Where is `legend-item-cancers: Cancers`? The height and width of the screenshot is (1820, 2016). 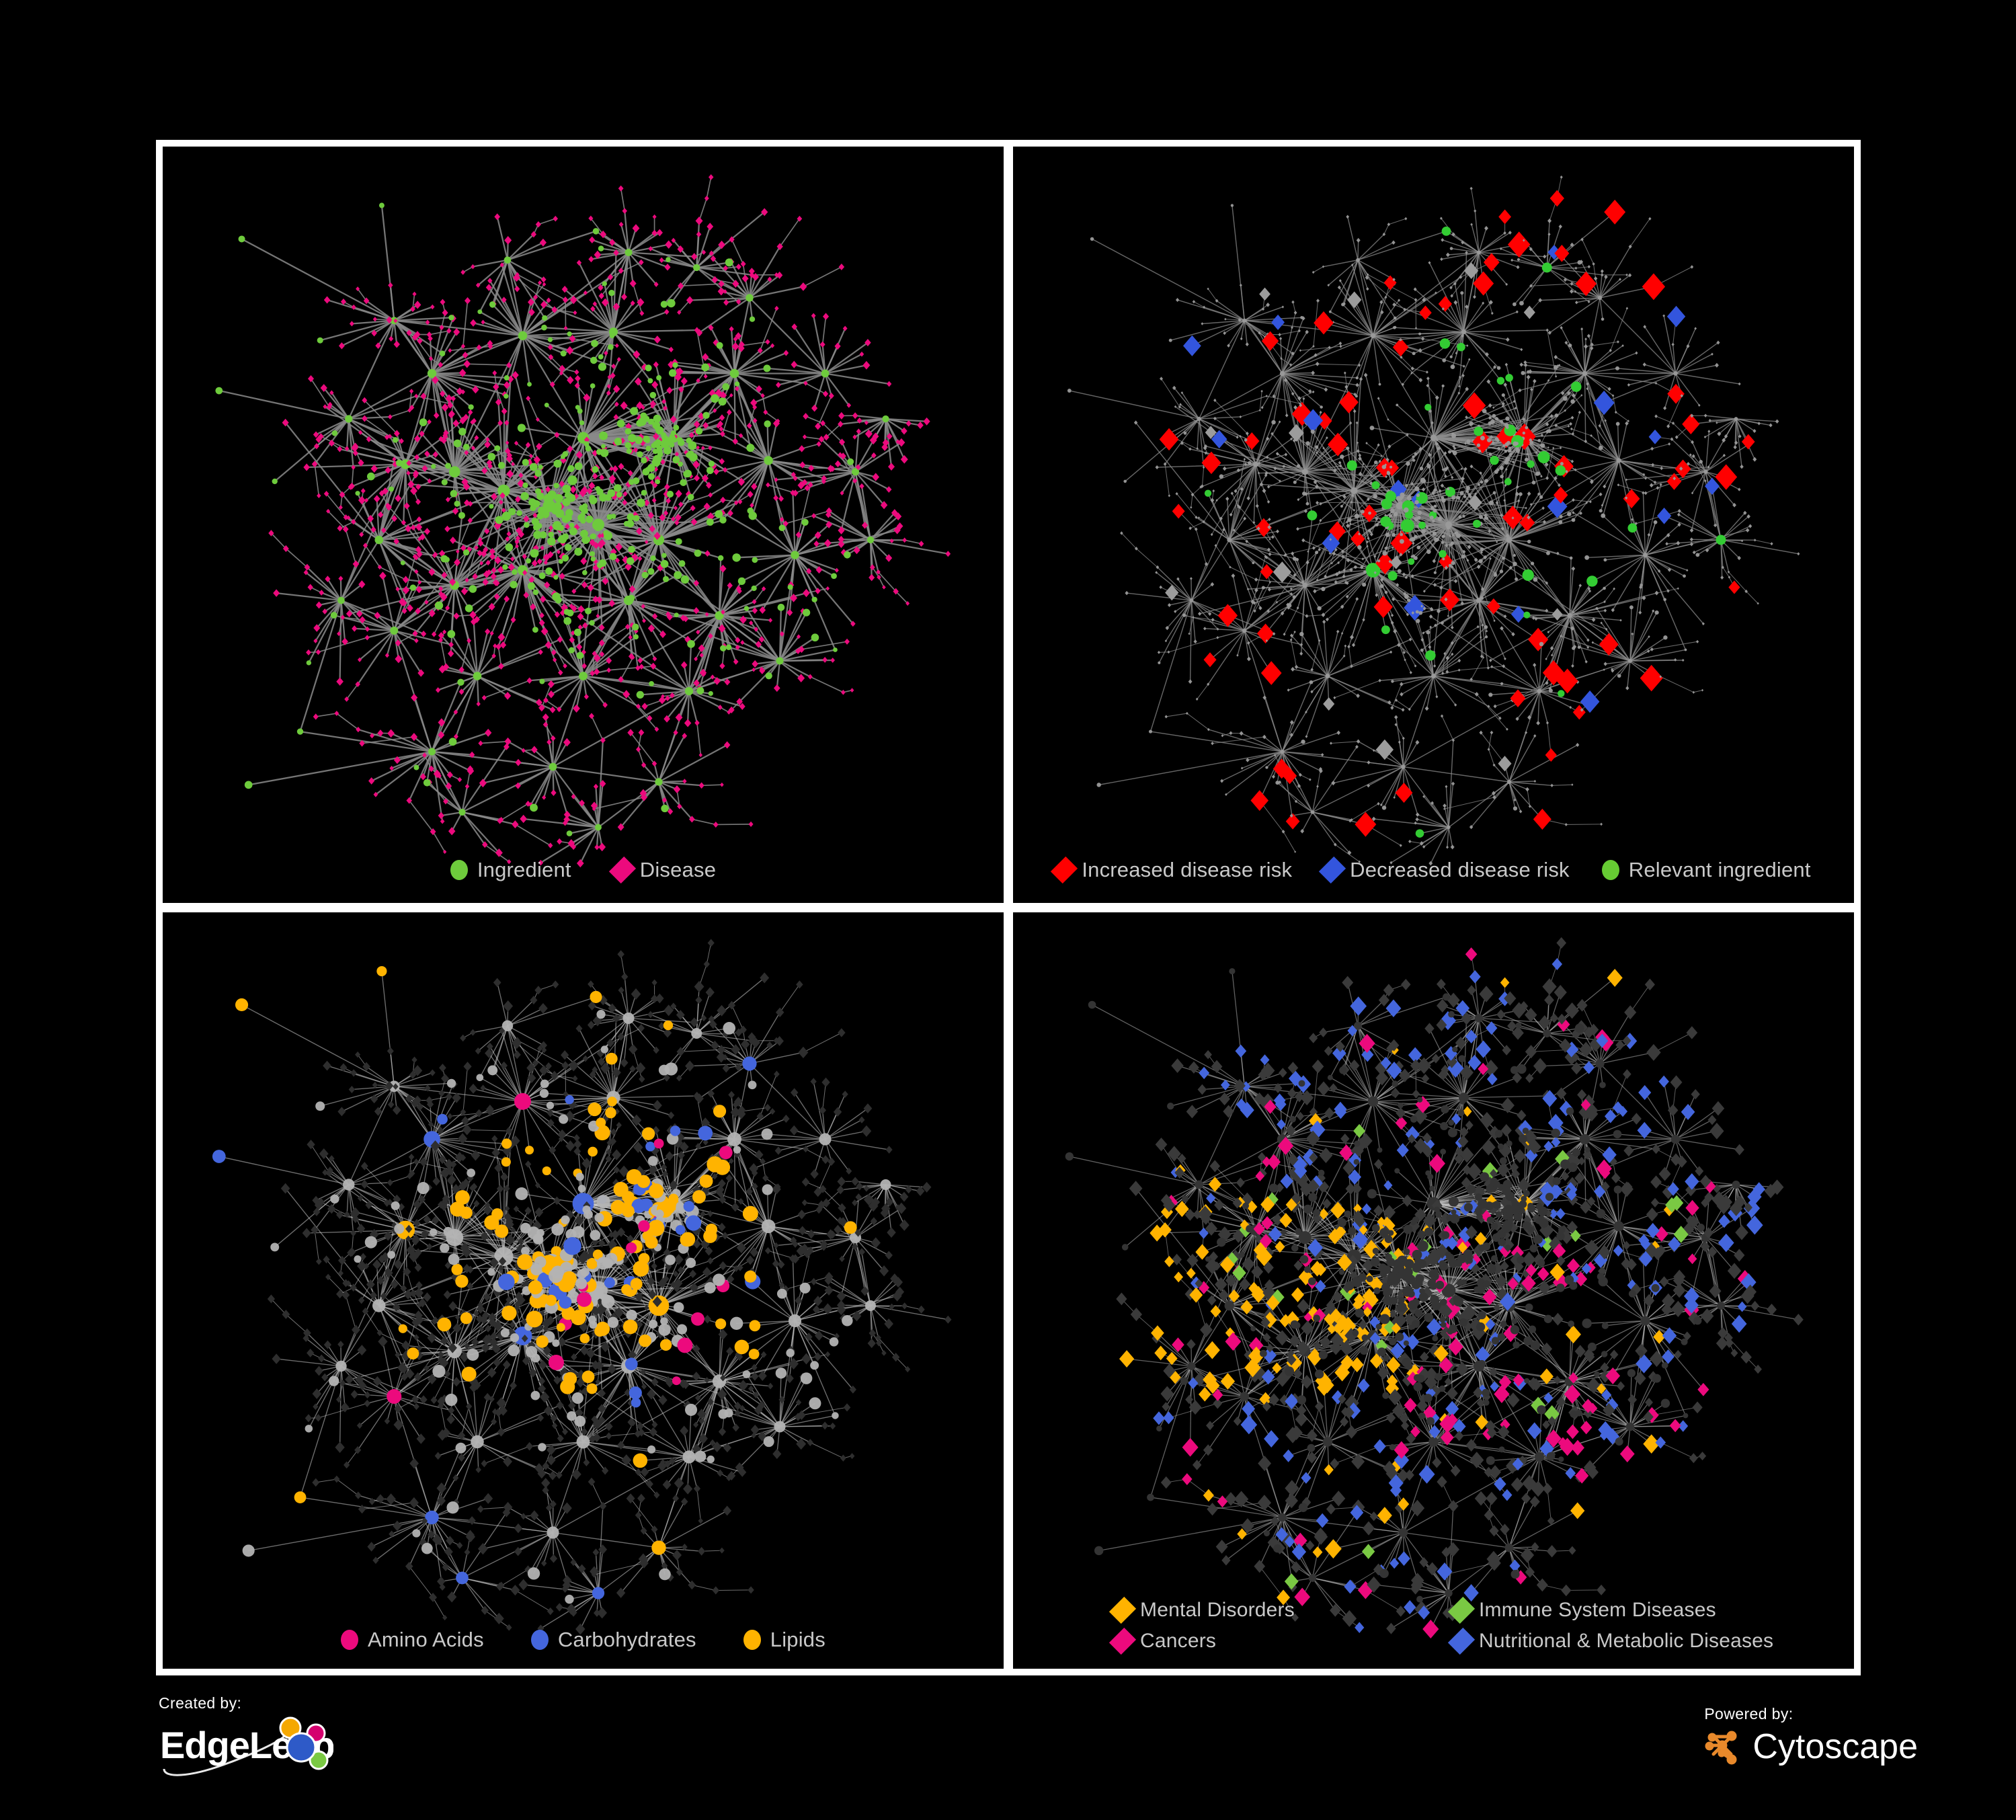
legend-item-cancers: Cancers is located at coordinates (1269, 1641).